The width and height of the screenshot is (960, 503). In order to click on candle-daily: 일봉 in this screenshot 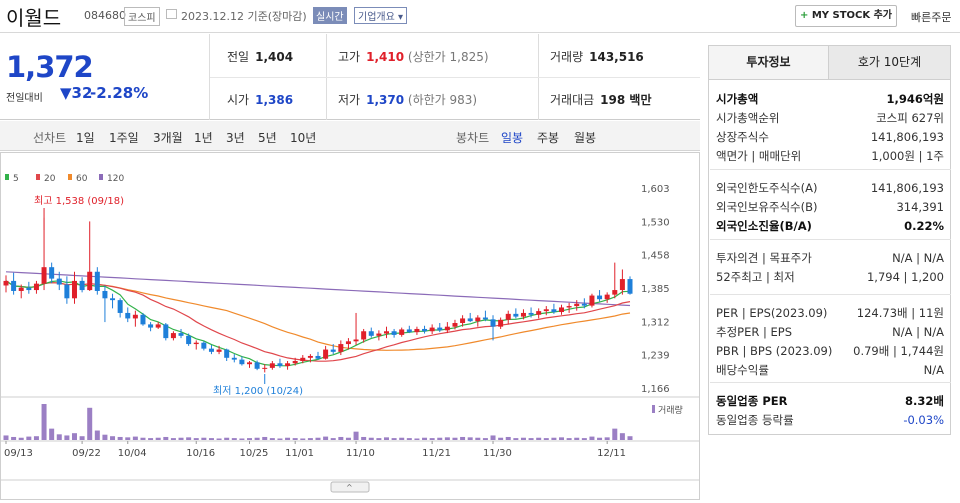, I will do `click(512, 138)`.